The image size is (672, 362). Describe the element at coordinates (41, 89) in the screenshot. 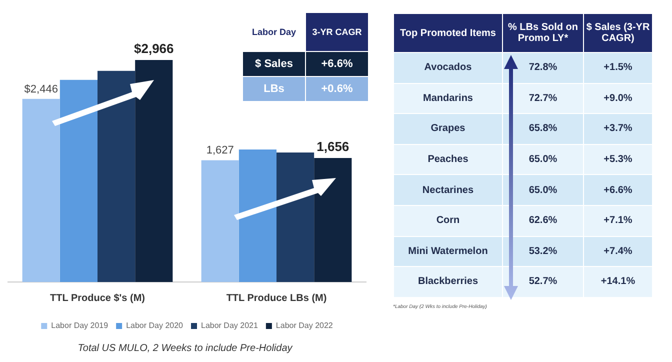

I see `data-label: $2,446` at that location.